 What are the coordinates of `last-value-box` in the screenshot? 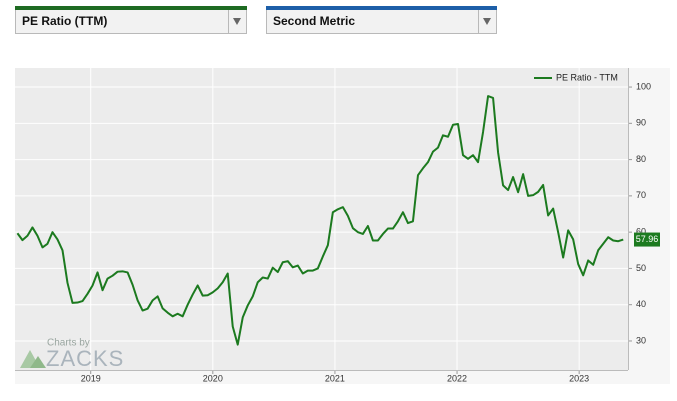 It's located at (647, 239).